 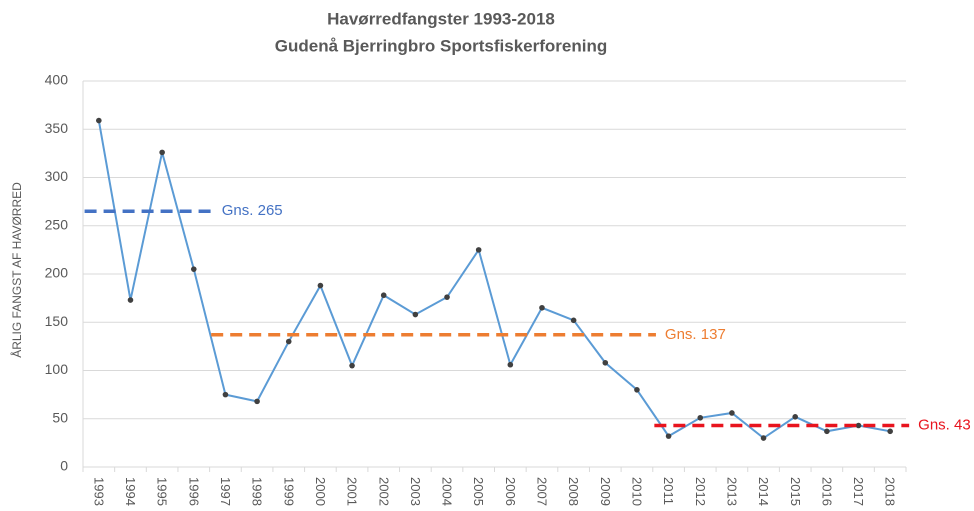 I want to click on average-label: Gns. 265, so click(x=252, y=210).